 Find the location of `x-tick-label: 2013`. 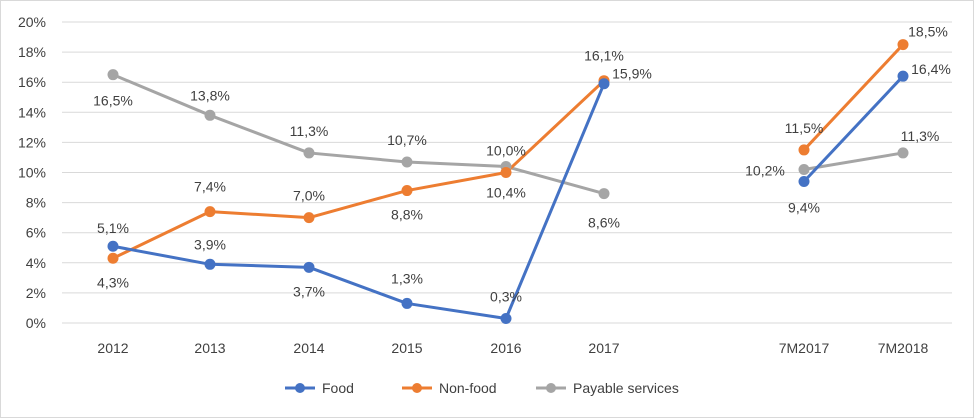

x-tick-label: 2013 is located at coordinates (209, 348).